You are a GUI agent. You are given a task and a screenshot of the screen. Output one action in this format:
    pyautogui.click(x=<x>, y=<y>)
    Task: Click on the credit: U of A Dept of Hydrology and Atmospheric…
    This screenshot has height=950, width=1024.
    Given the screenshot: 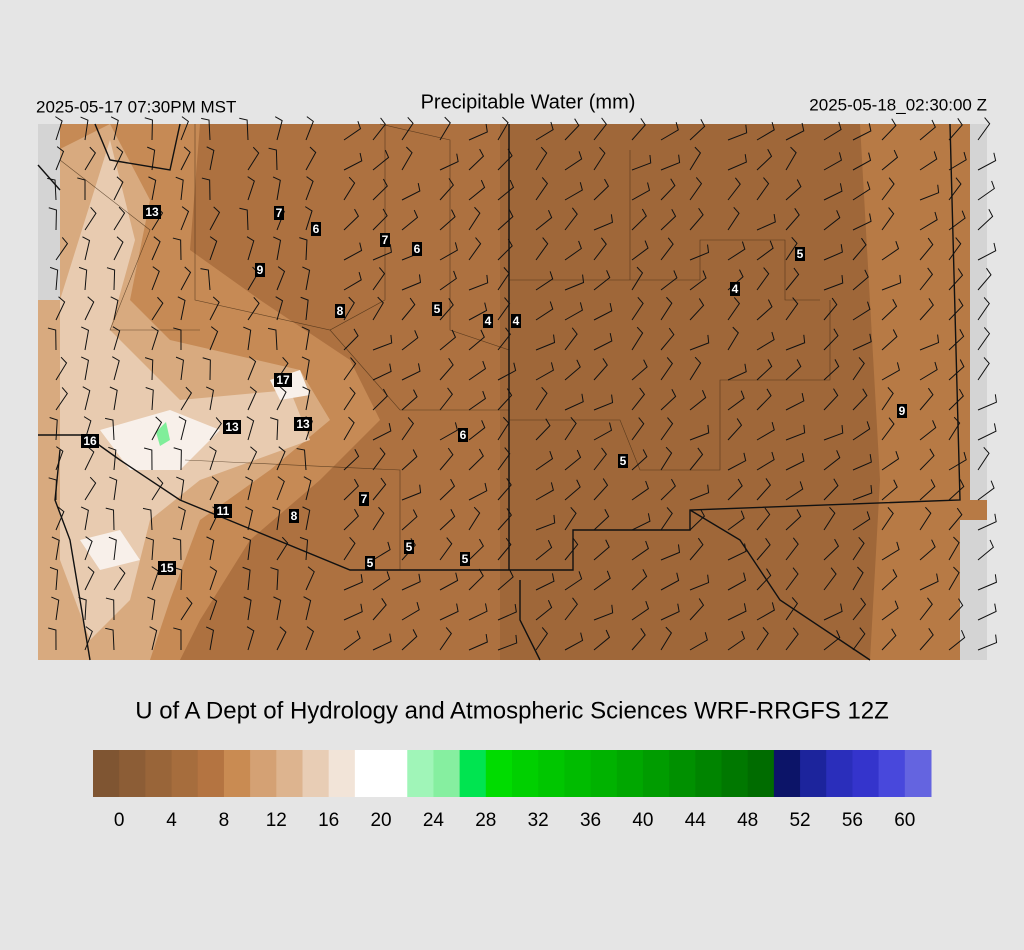 What is the action you would take?
    pyautogui.click(x=512, y=710)
    